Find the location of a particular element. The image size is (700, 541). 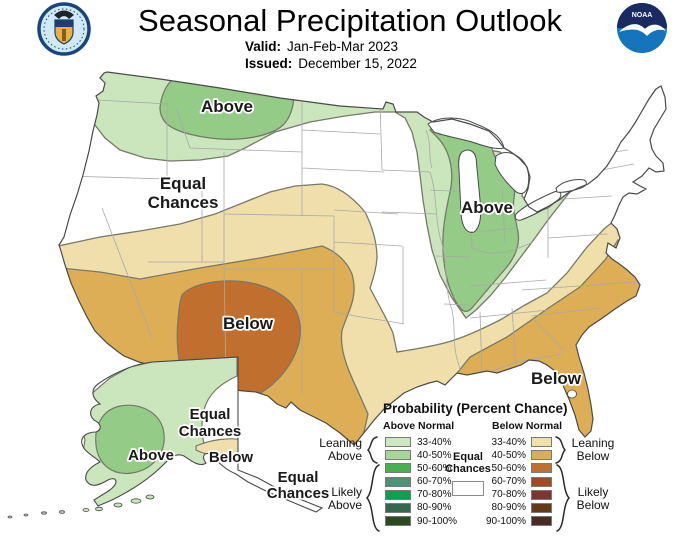

label-ak-panhandle-equal-line2: Chances is located at coordinates (298, 493).